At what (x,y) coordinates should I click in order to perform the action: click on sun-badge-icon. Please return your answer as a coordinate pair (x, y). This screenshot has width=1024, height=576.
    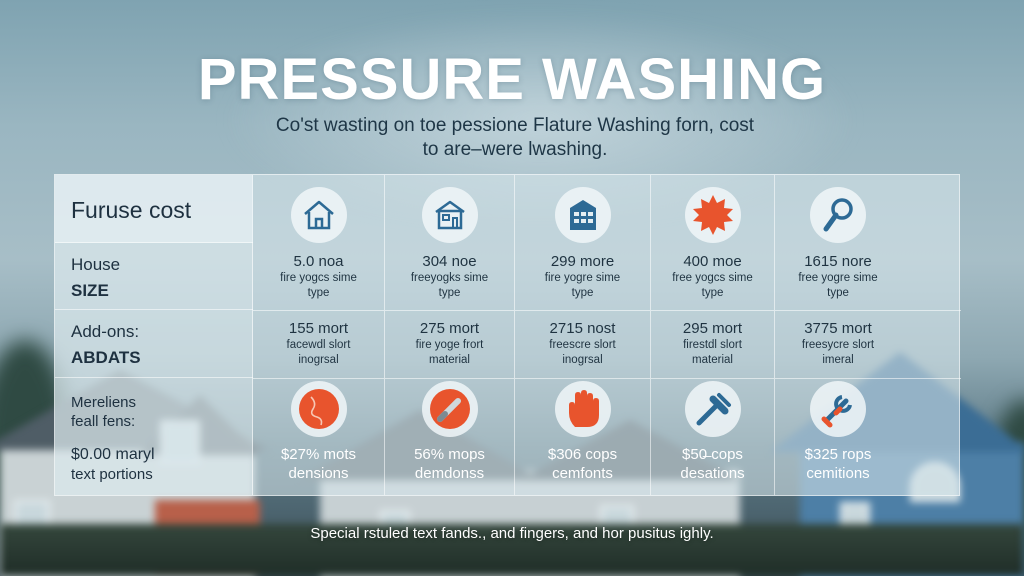
    Looking at the image, I should click on (712, 215).